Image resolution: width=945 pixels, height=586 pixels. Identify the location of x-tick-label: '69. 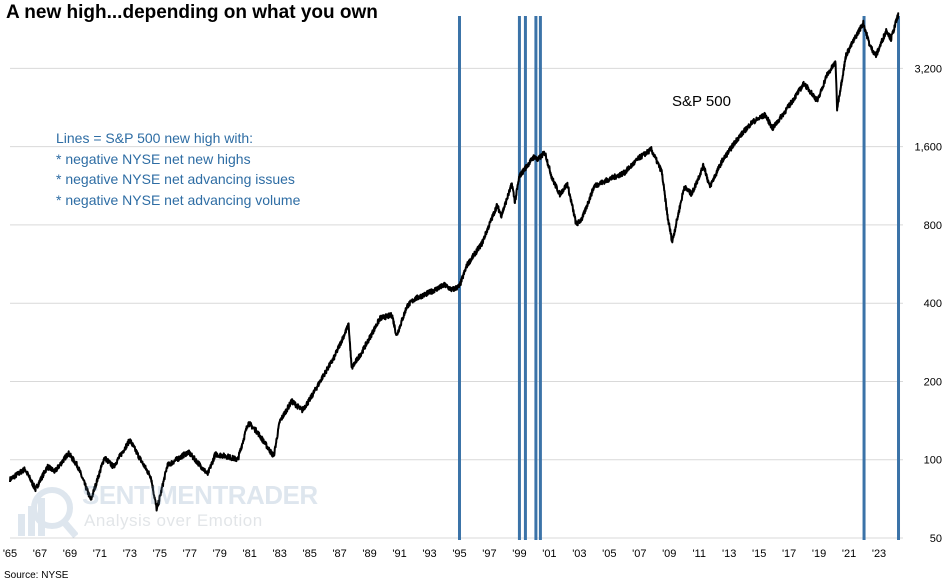
(70, 554).